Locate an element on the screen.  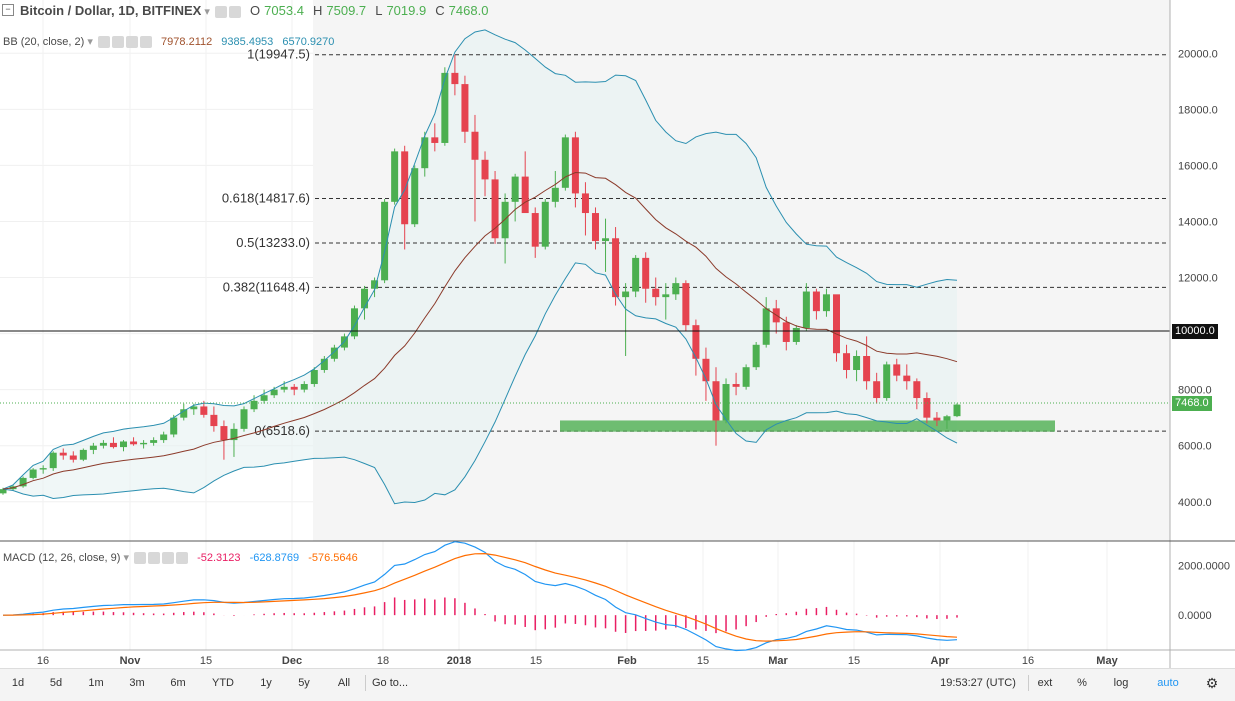
utc-clock: 19:53:27 (UTC) is located at coordinates (978, 683).